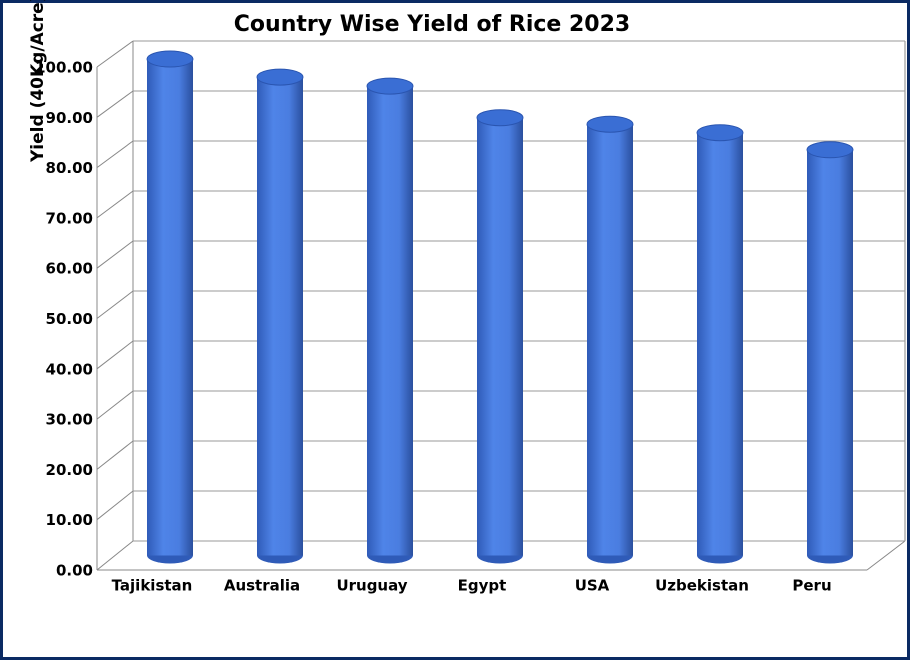 This screenshot has height=660, width=910. What do you see at coordinates (482, 586) in the screenshot?
I see `x-tick-label: Egypt` at bounding box center [482, 586].